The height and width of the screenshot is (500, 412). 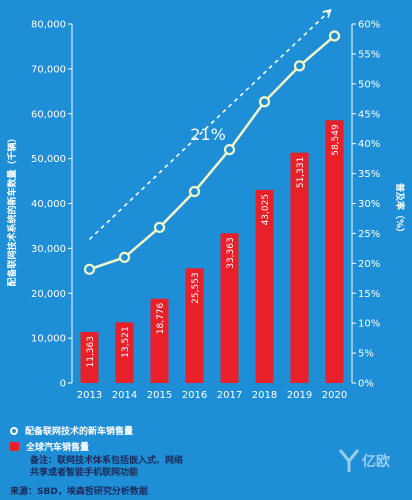 What do you see at coordinates (79, 432) in the screenshot?
I see `legend-line-label: 配备联网技术的新车销售量` at bounding box center [79, 432].